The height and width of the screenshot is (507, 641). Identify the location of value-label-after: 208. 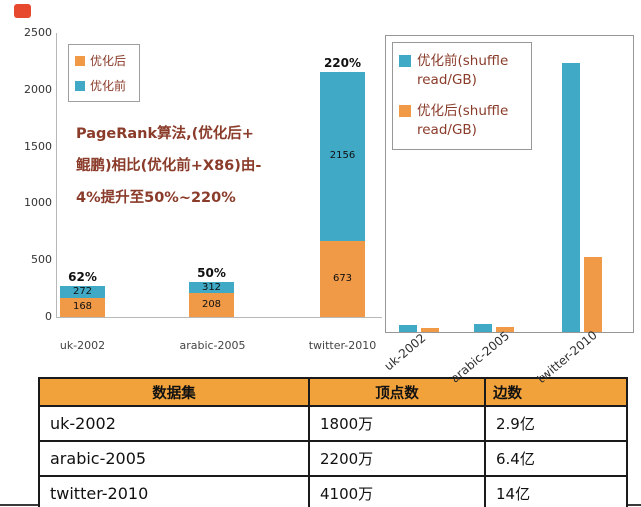
(211, 305).